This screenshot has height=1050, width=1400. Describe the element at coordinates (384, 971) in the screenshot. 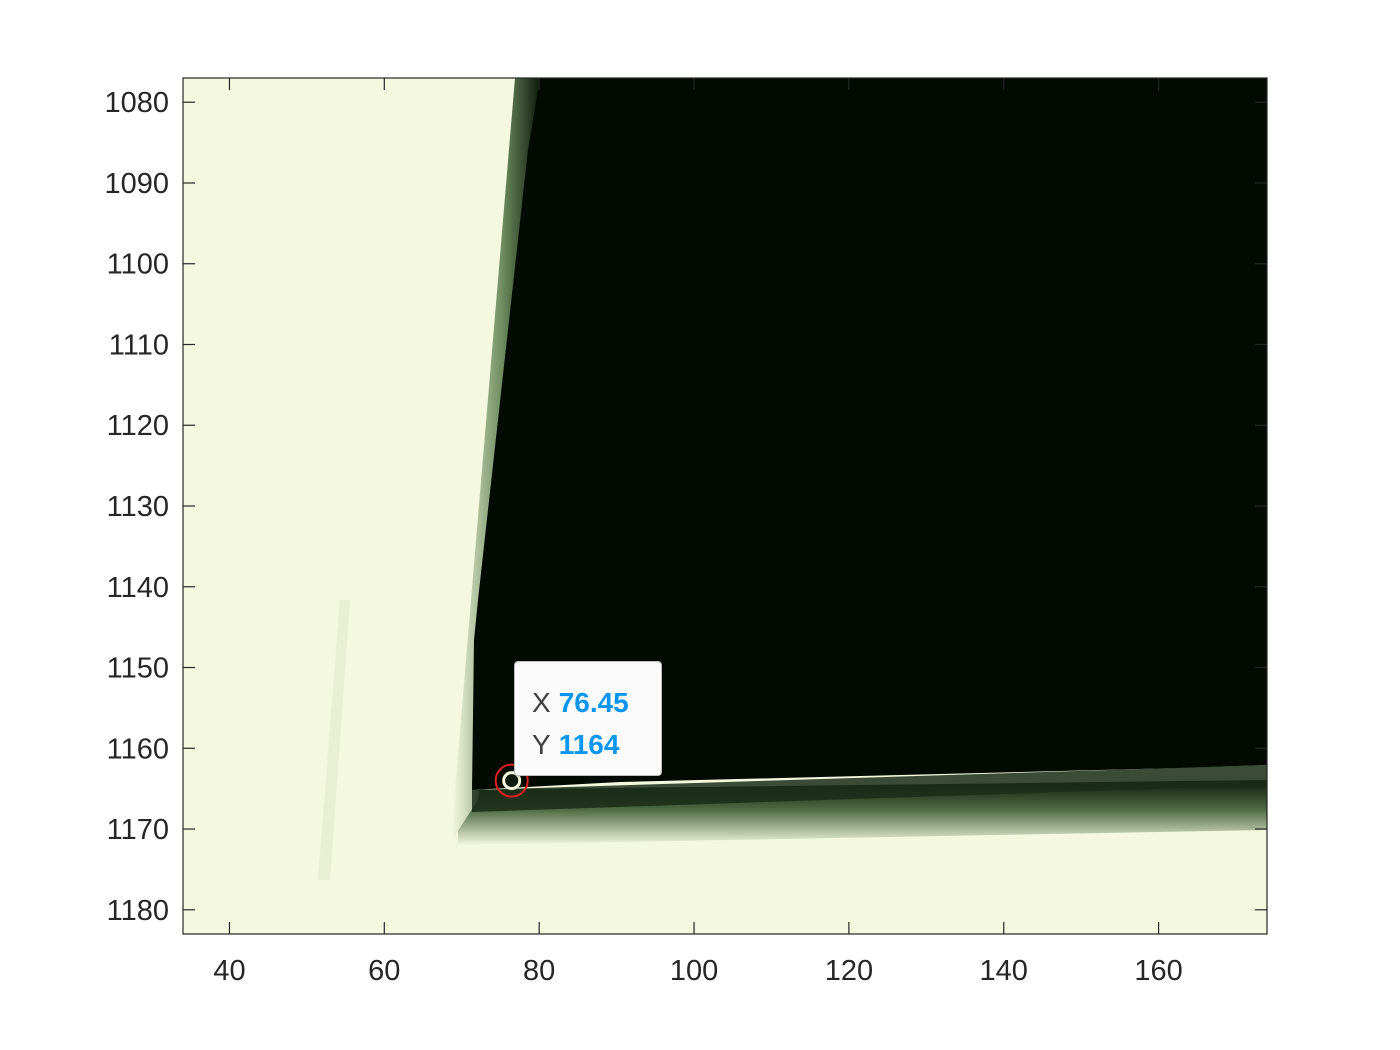

I see `x-tick-label: 60` at that location.